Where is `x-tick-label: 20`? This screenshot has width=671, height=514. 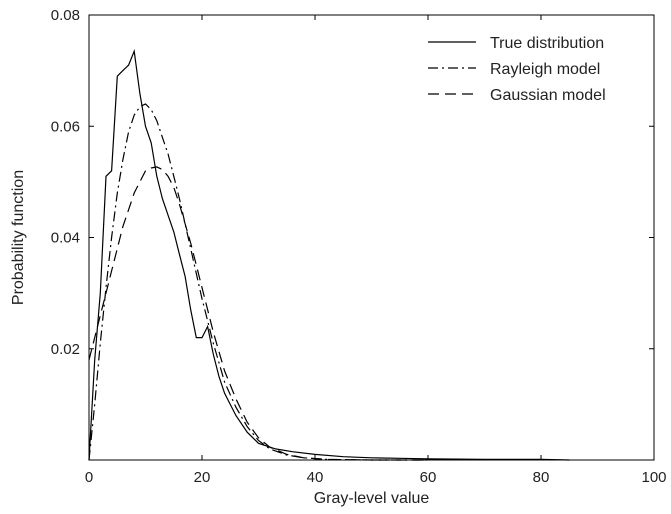
x-tick-label: 20 is located at coordinates (202, 477).